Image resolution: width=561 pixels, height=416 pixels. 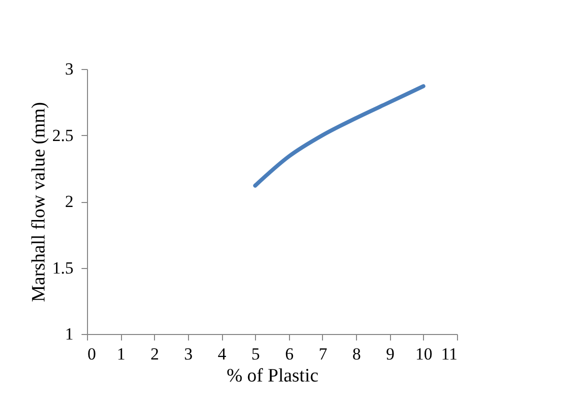 I want to click on y-tick-label: 2.5, so click(x=63, y=135).